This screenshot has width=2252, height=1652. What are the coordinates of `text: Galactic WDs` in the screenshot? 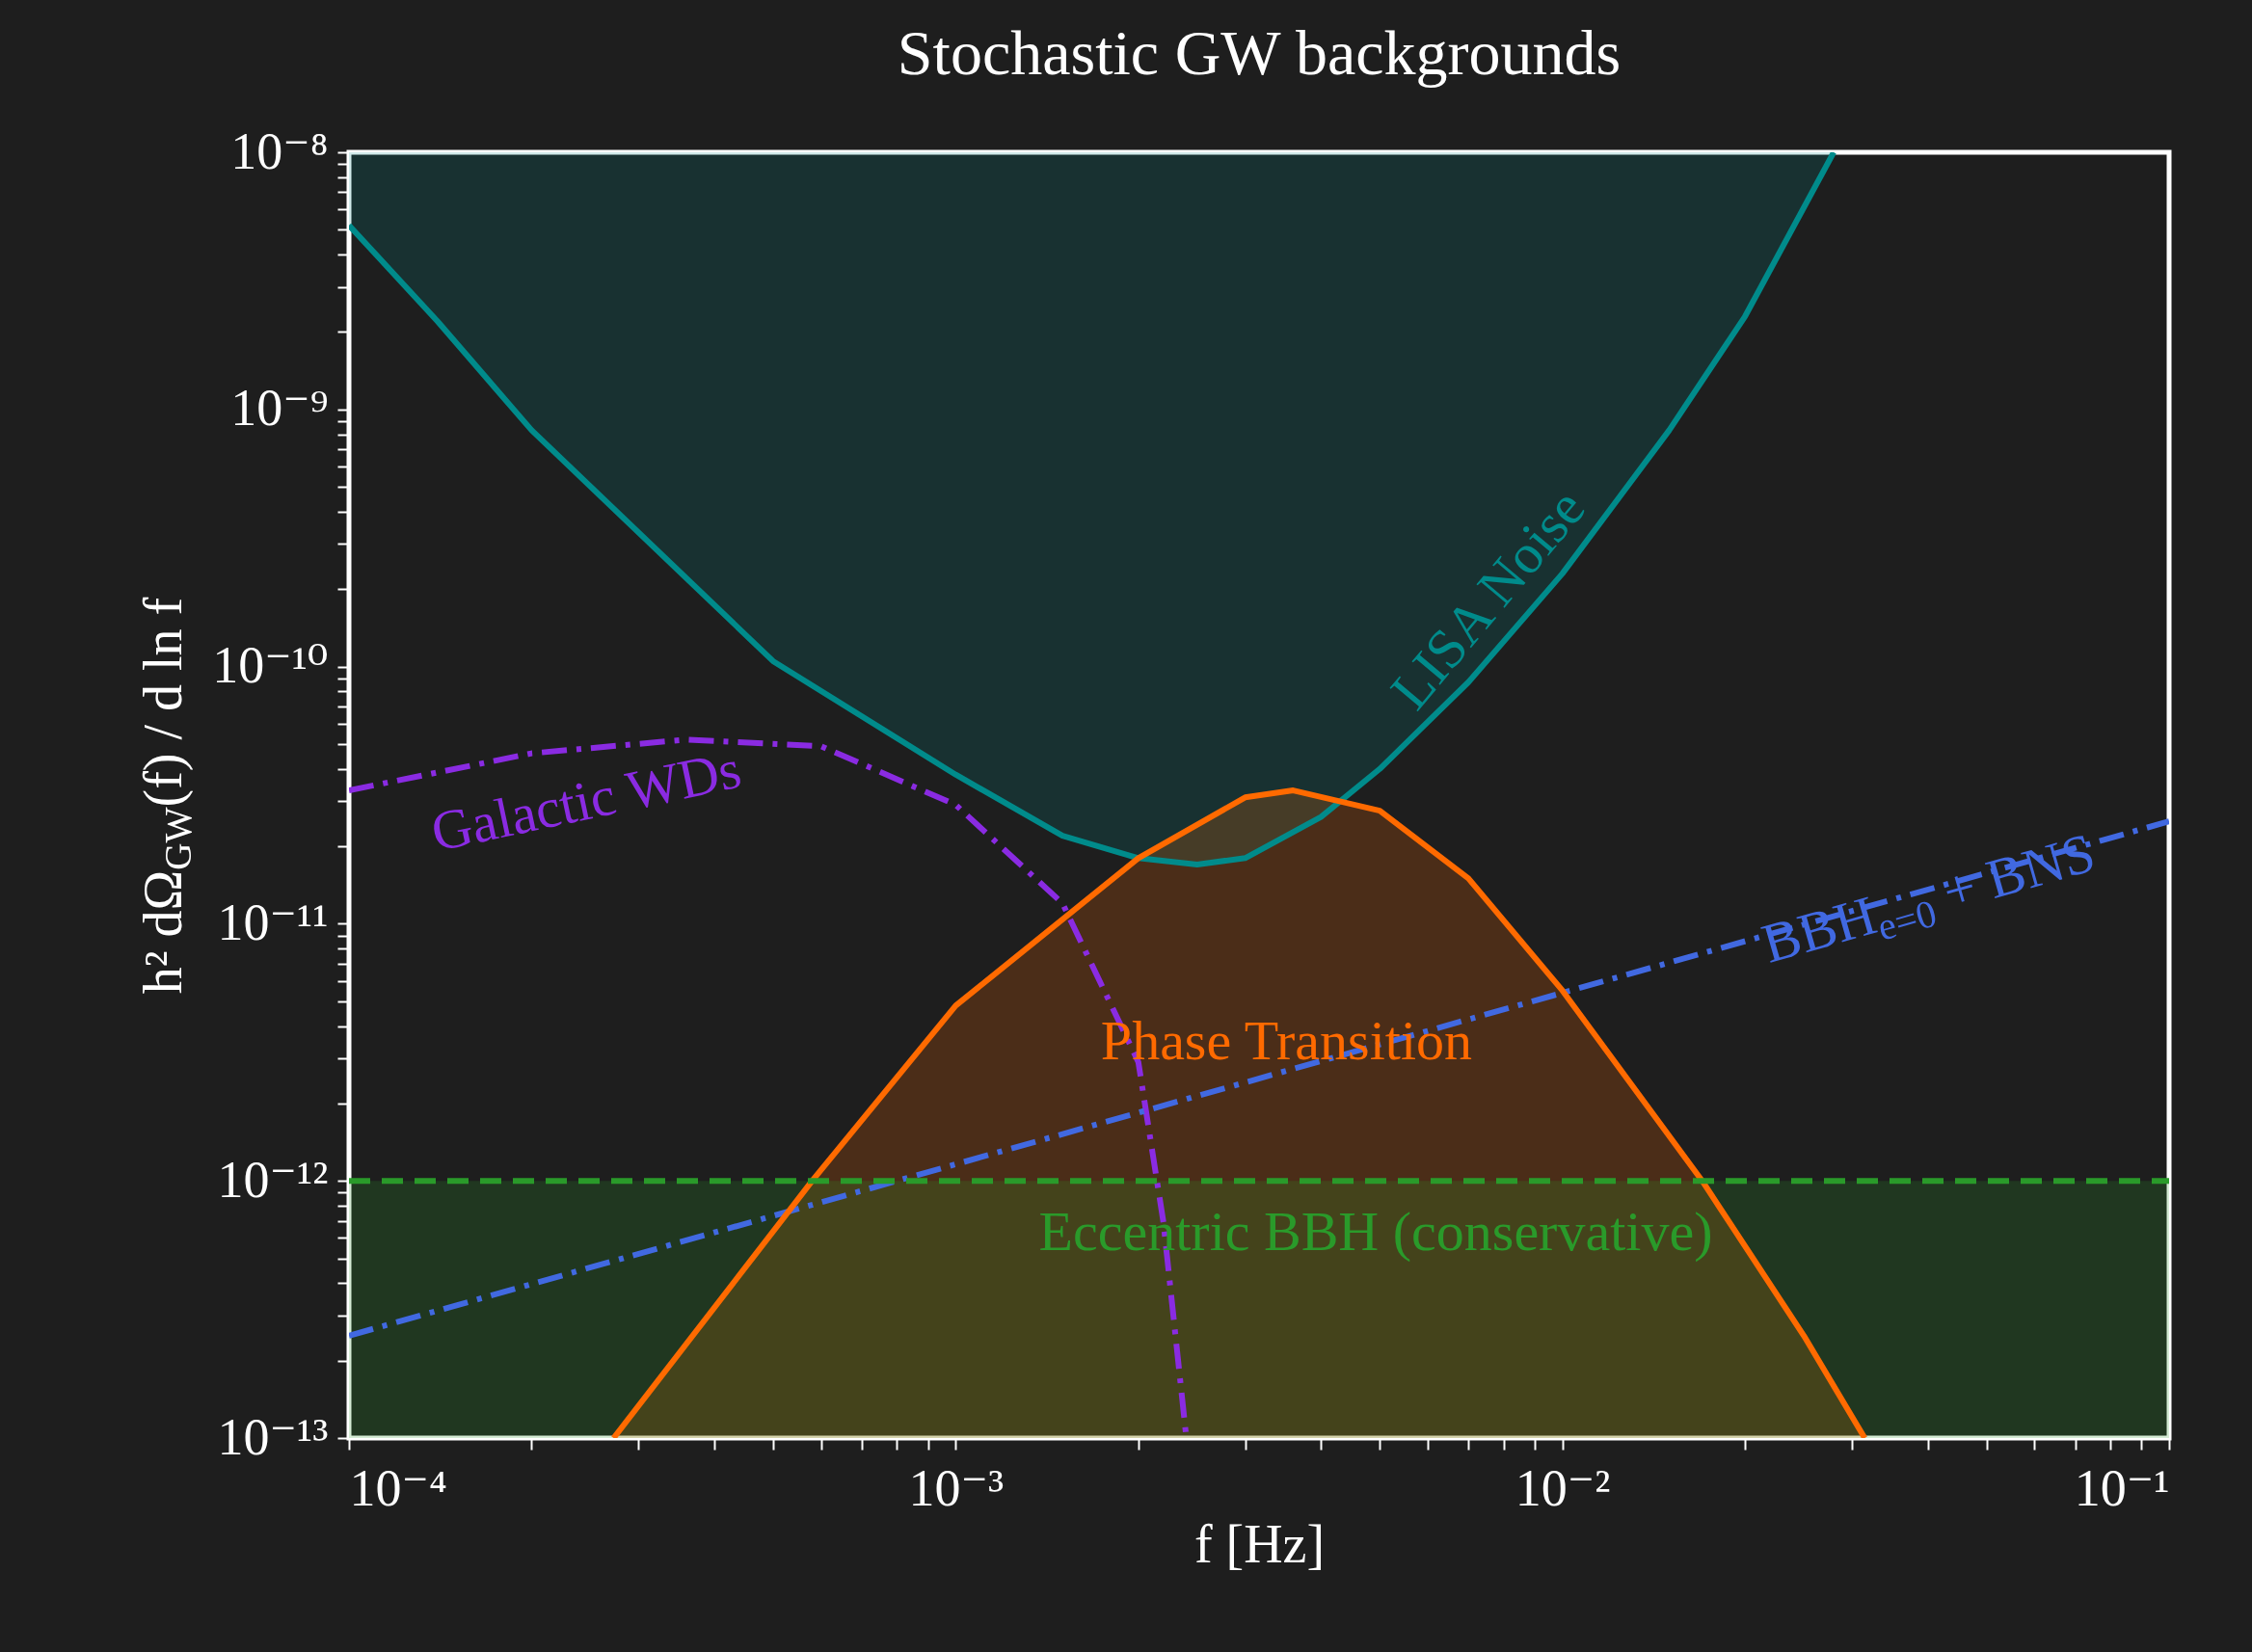 It's located at (585, 801).